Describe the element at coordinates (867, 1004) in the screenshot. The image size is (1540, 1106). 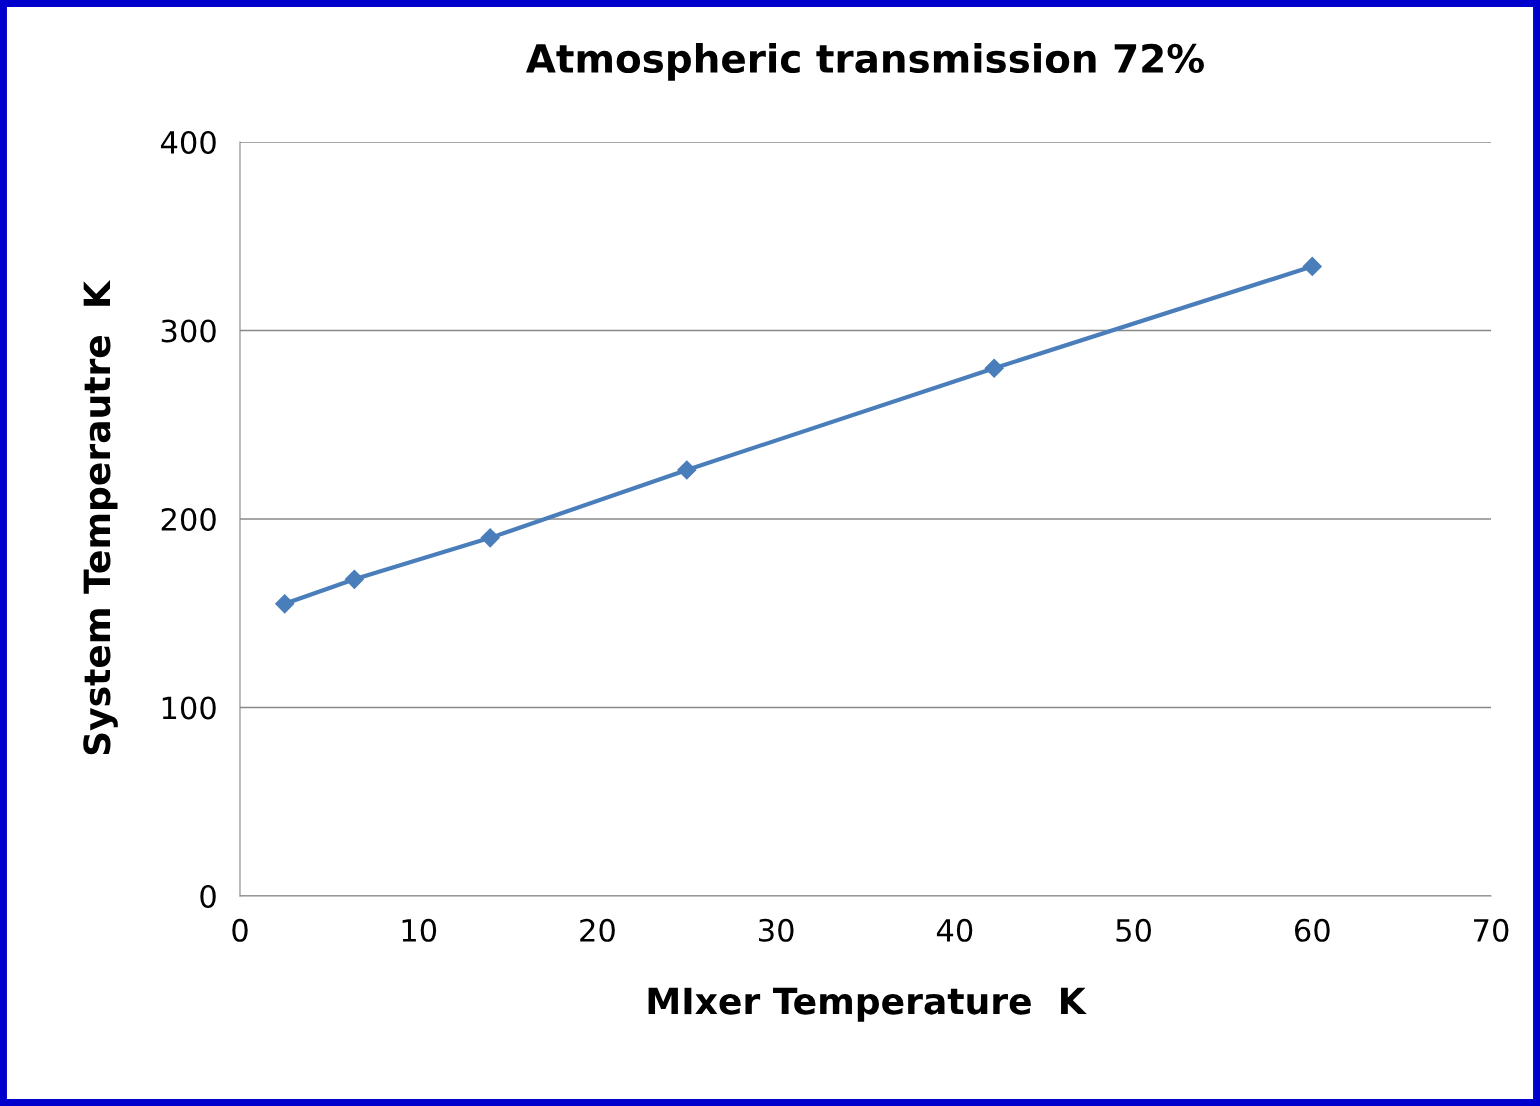
I see `x-axis-title: MIxer Temperature K` at that location.